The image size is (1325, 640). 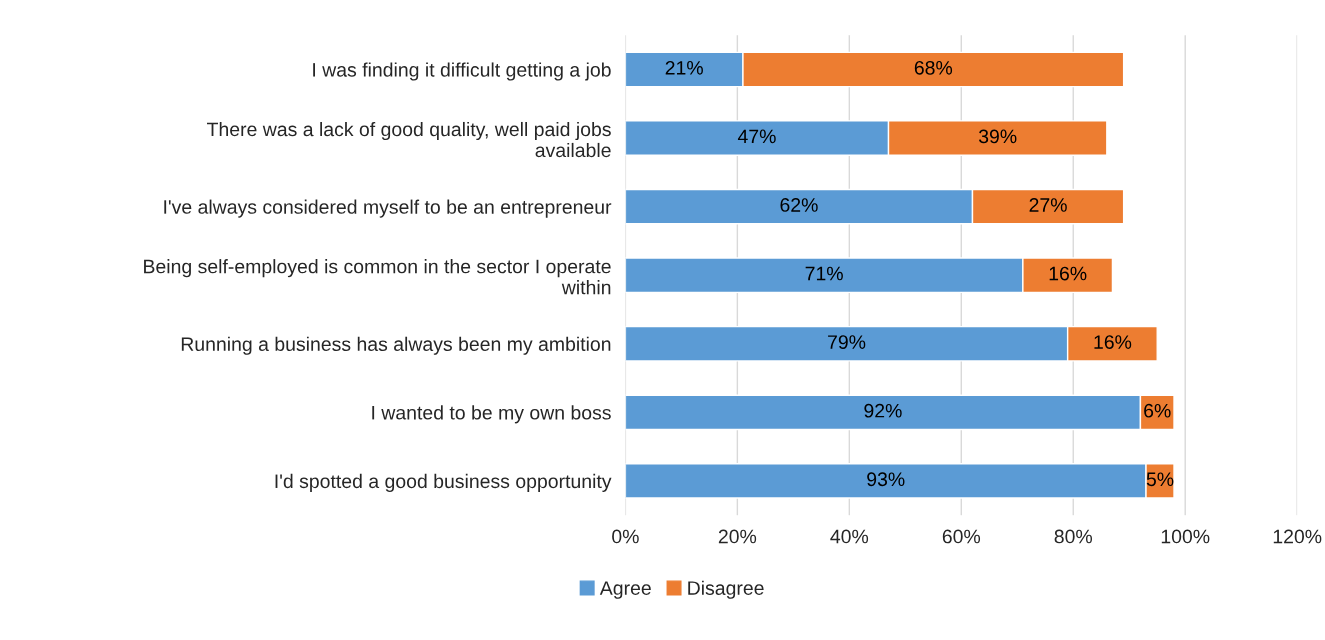 What do you see at coordinates (1185, 536) in the screenshot?
I see `x-tick-label: 100%` at bounding box center [1185, 536].